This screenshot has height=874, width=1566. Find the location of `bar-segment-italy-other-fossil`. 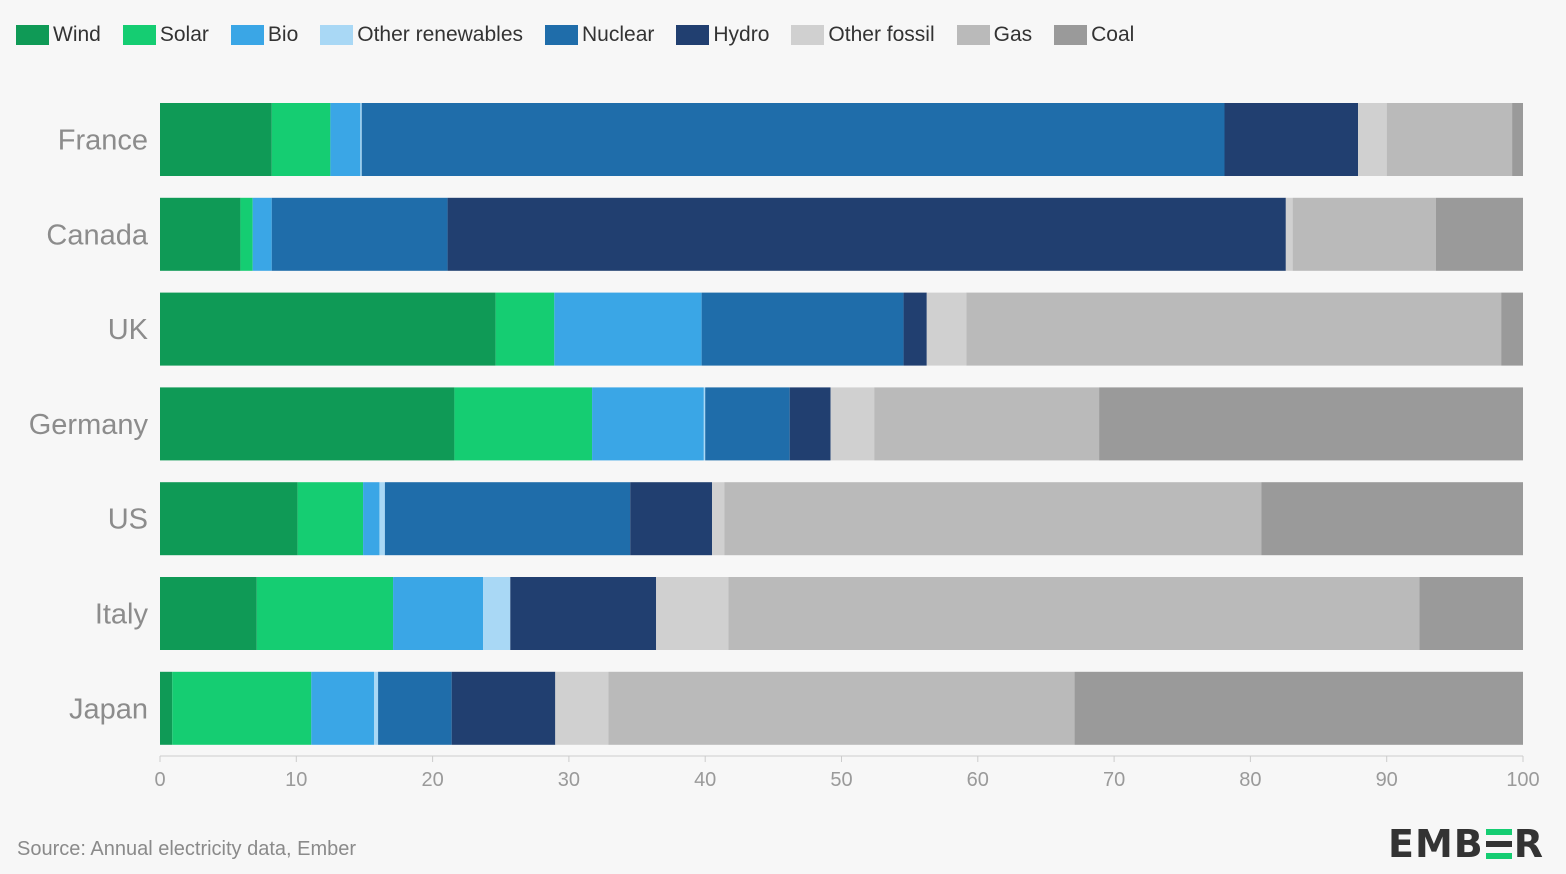

bar-segment-italy-other-fossil is located at coordinates (692, 613).